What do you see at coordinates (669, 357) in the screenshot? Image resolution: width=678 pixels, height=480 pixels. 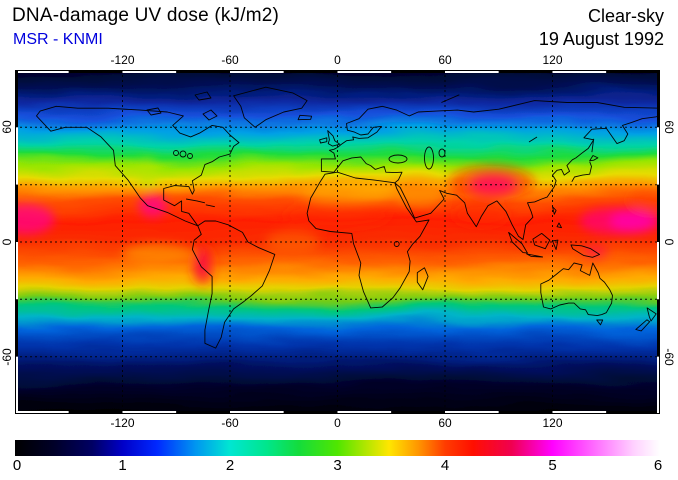 I see `lat-tick-right: -60` at bounding box center [669, 357].